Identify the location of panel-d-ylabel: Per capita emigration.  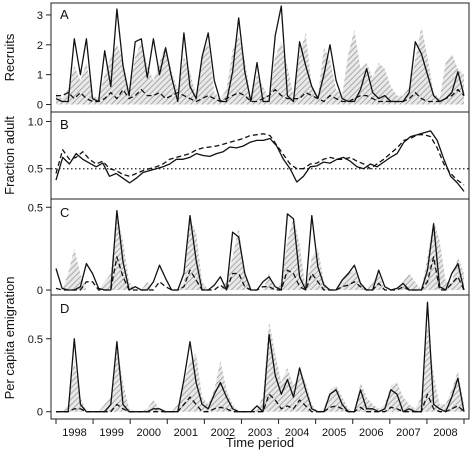
(9, 338).